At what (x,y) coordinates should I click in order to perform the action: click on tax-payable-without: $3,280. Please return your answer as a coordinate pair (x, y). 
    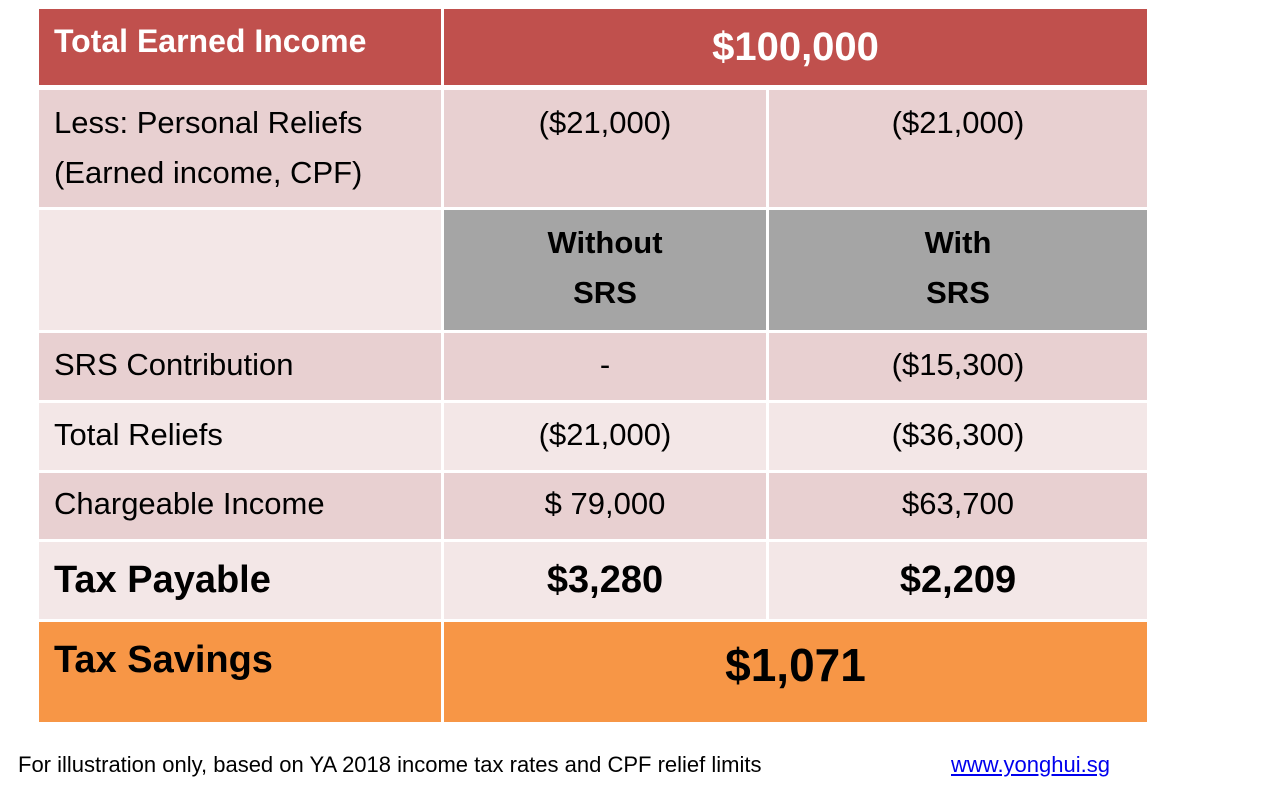
    Looking at the image, I should click on (605, 580).